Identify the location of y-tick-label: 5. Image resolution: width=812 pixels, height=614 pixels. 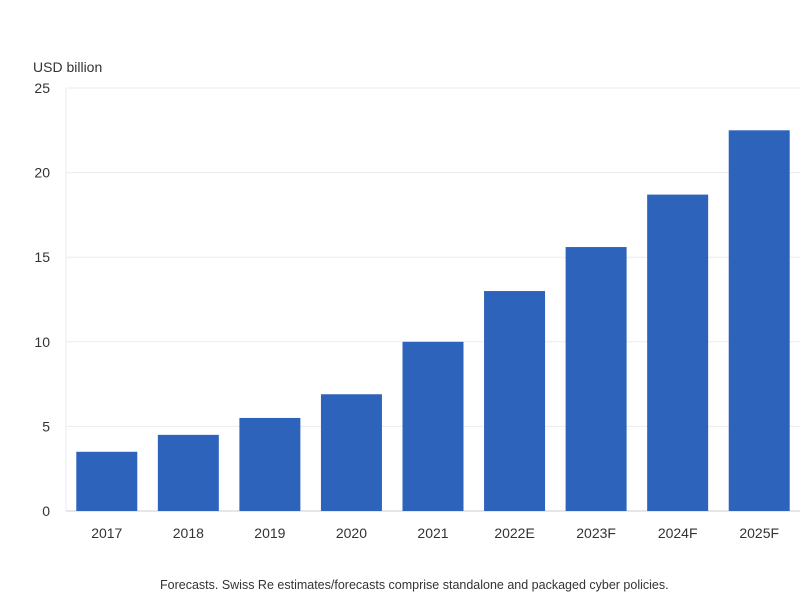
(46, 426).